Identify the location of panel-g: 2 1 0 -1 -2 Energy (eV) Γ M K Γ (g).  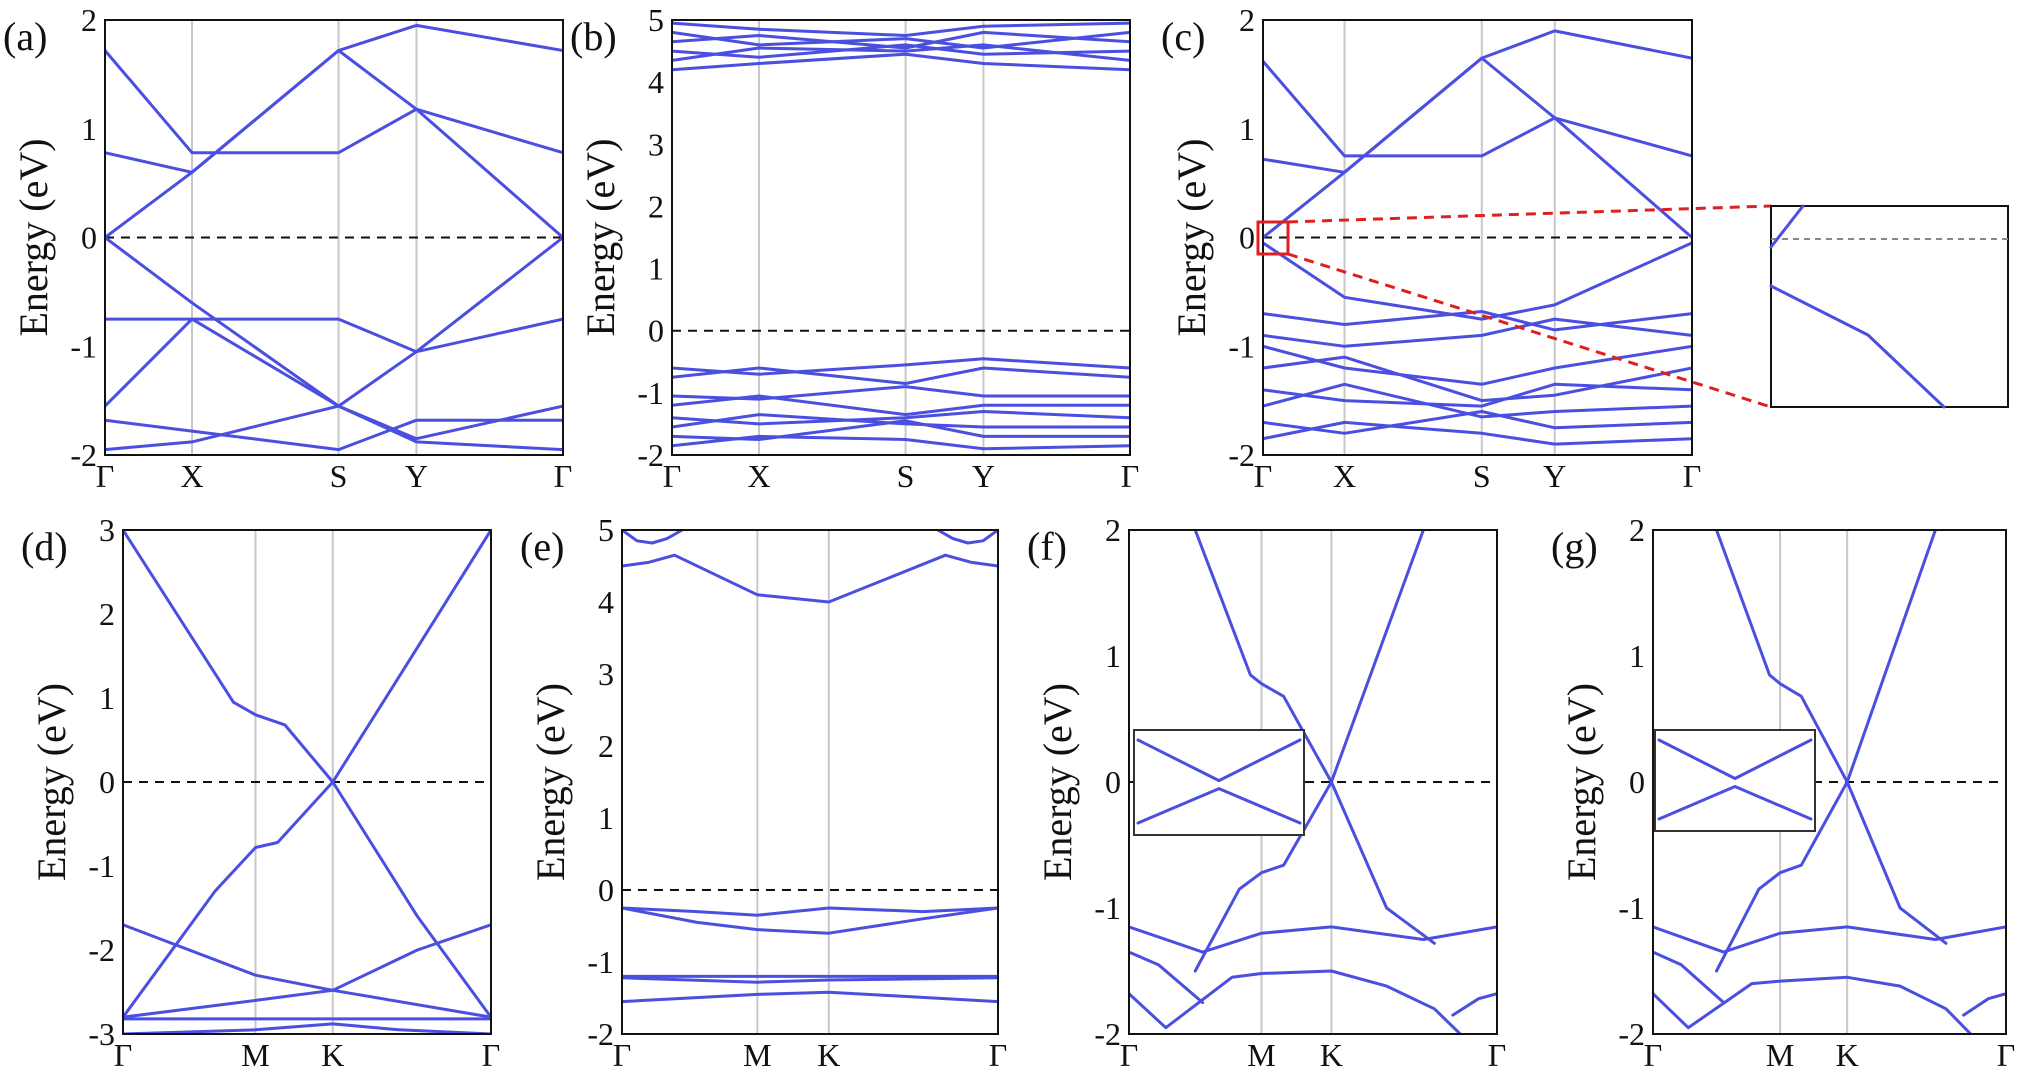
(1783, 792).